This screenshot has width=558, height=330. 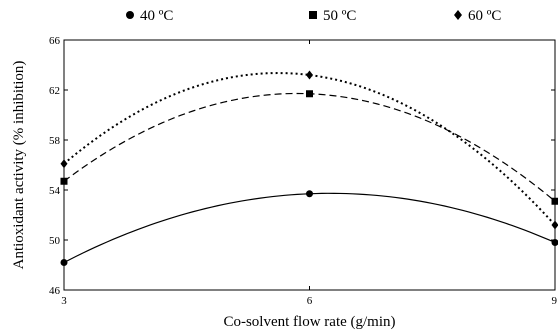 I want to click on legend-label-2: 60 ºC, so click(x=484, y=16).